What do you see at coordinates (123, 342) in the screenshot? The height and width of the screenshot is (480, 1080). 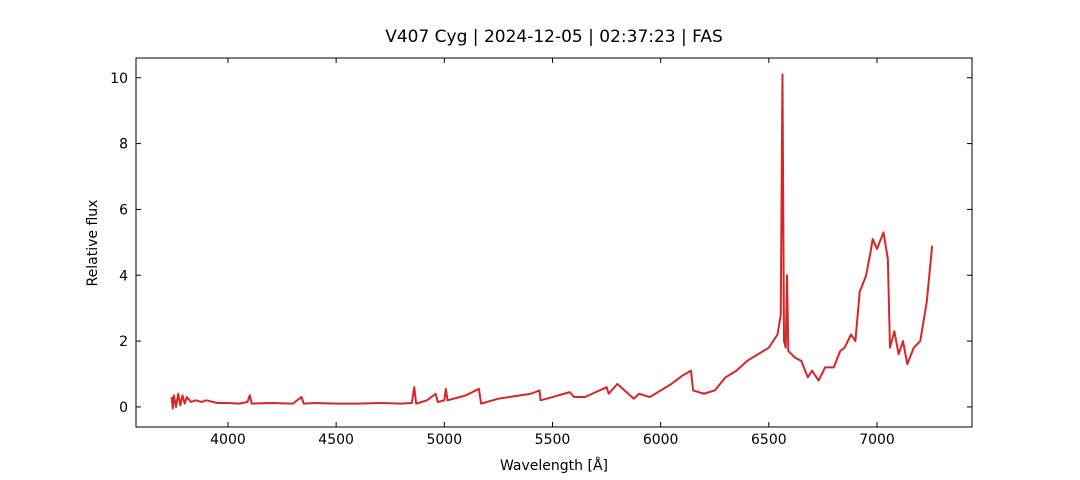 I see `y-tick-label: 2` at bounding box center [123, 342].